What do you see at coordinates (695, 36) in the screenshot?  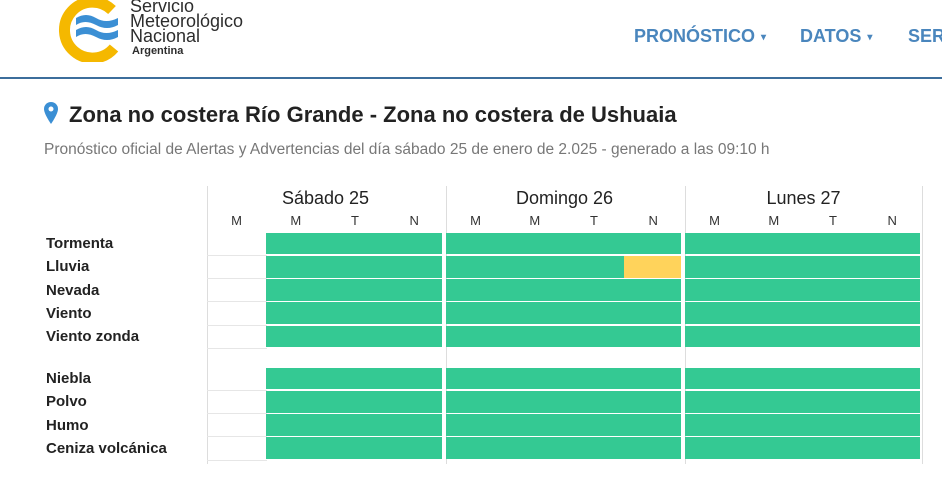 I see `nav-label: PRONÓSTICO` at bounding box center [695, 36].